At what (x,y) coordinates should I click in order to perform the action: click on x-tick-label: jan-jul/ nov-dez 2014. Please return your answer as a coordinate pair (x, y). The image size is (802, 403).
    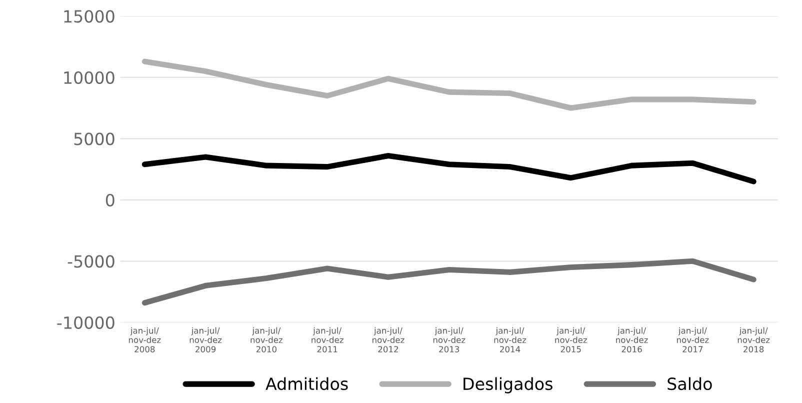
    Looking at the image, I should click on (510, 339).